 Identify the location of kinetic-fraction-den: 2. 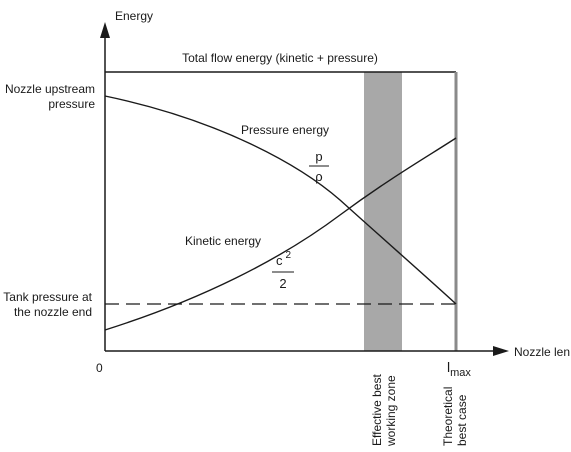
(282, 283).